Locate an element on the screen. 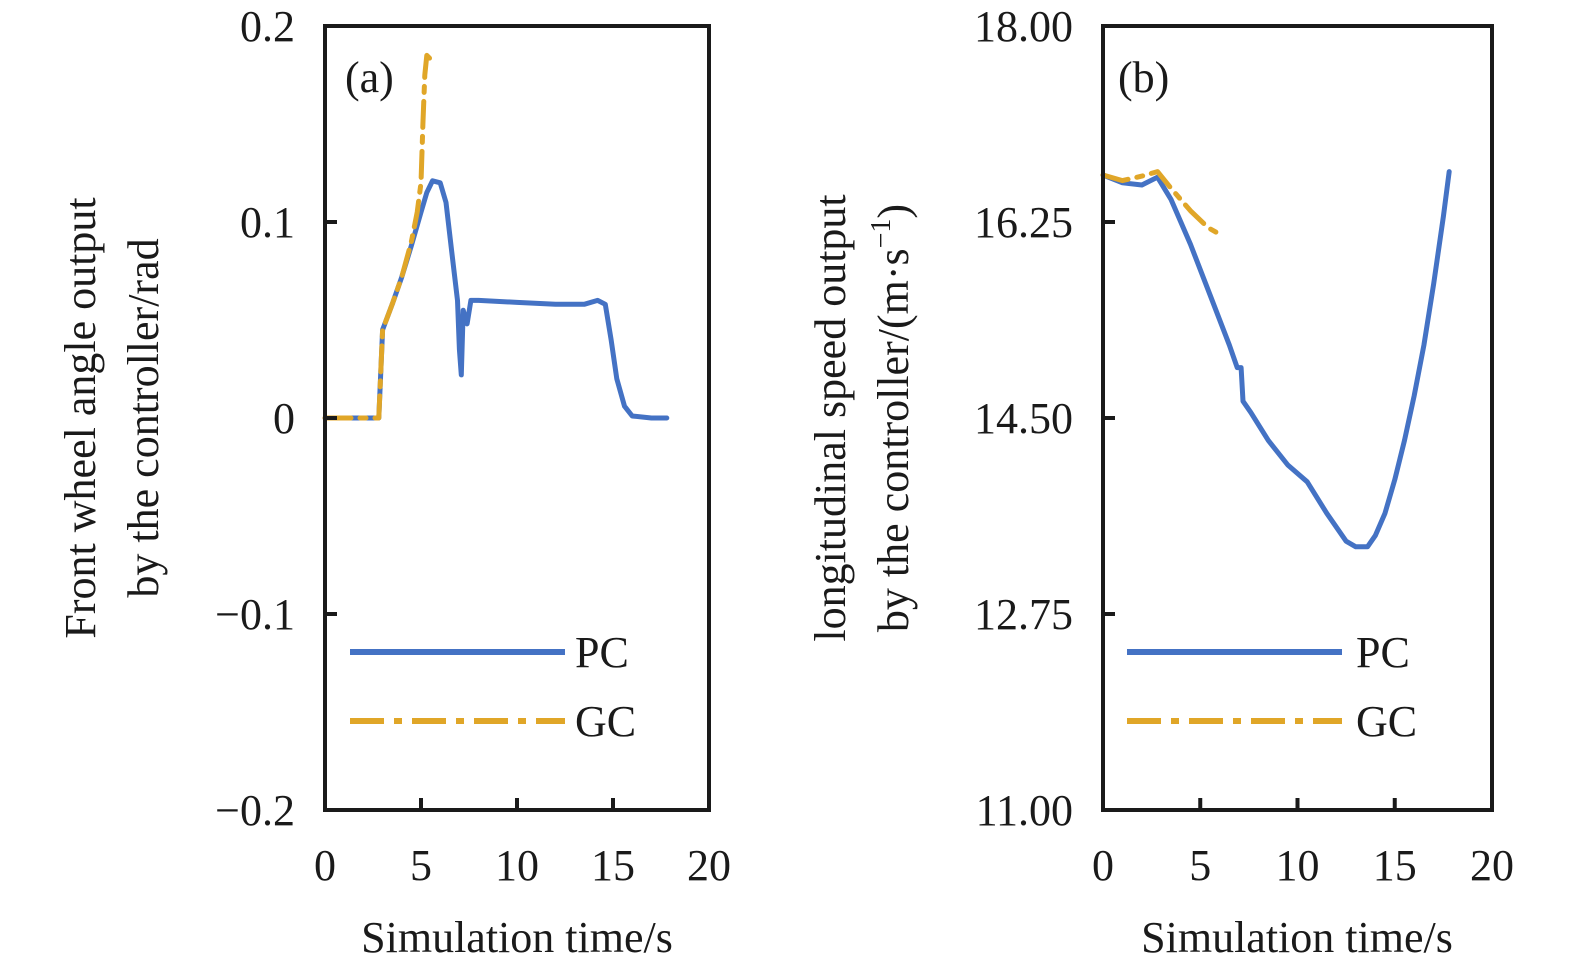 The image size is (1575, 973). panel-b-ylabel-line2: by the controller/(m·s−1) is located at coordinates (892, 418).